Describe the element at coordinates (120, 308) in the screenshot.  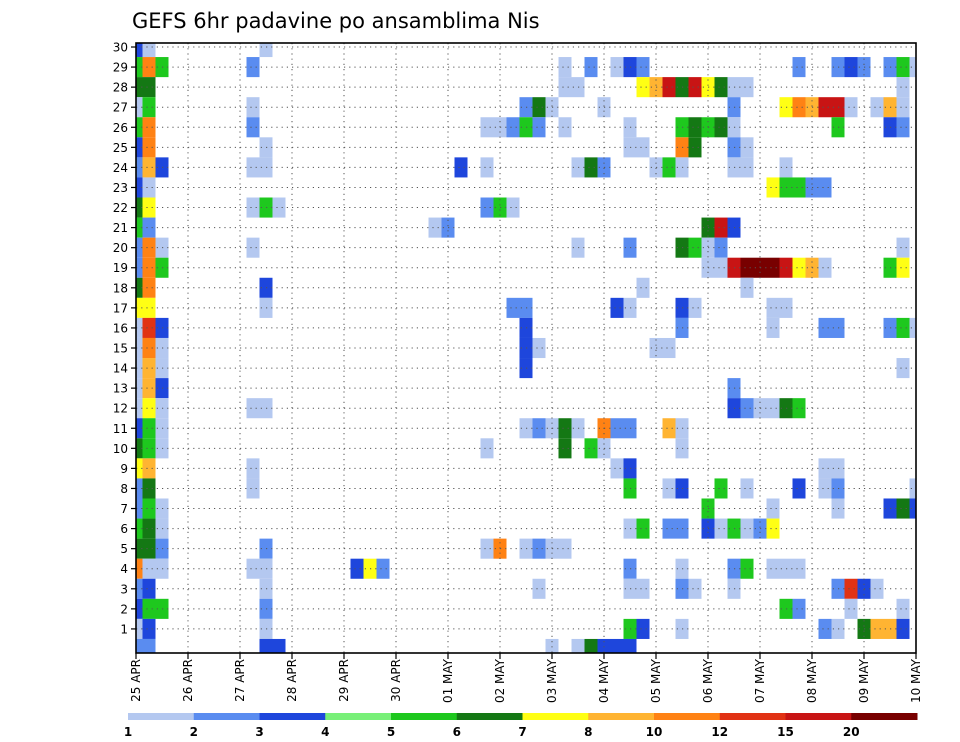
I see `y-tick-label: 17` at that location.